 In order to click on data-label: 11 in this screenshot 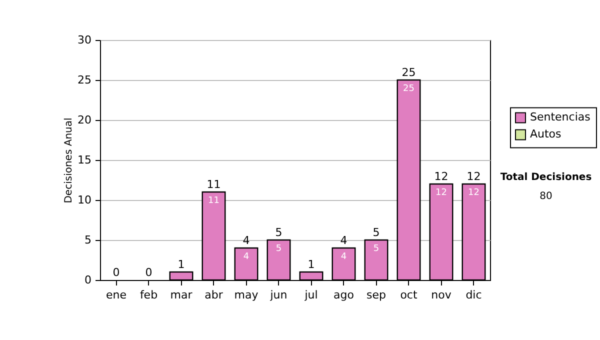, I will do `click(214, 201)`.